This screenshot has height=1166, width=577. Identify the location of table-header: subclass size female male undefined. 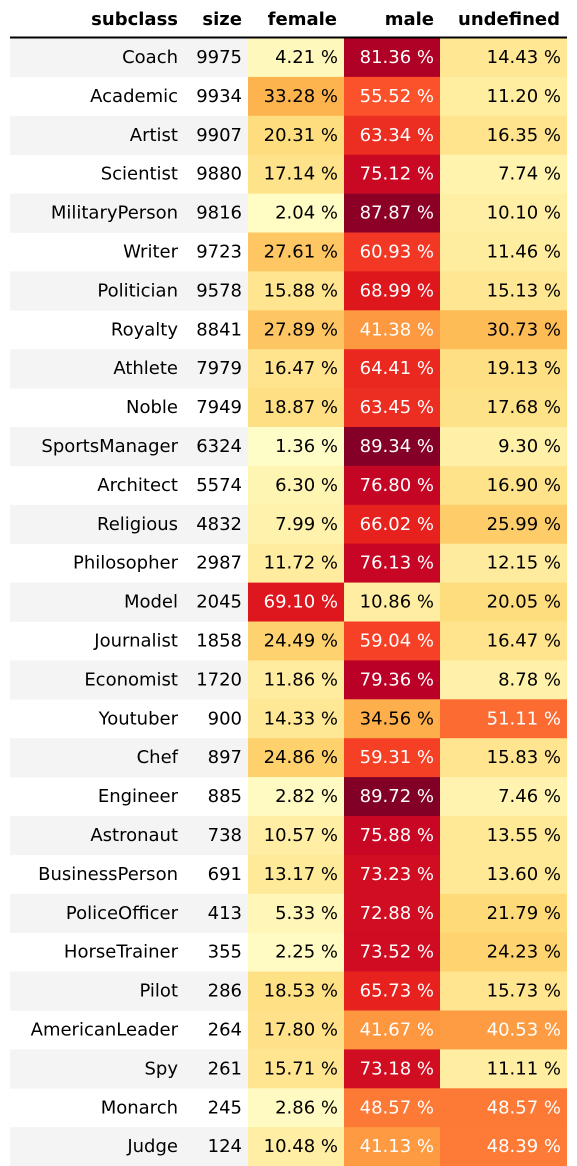
(325, 19).